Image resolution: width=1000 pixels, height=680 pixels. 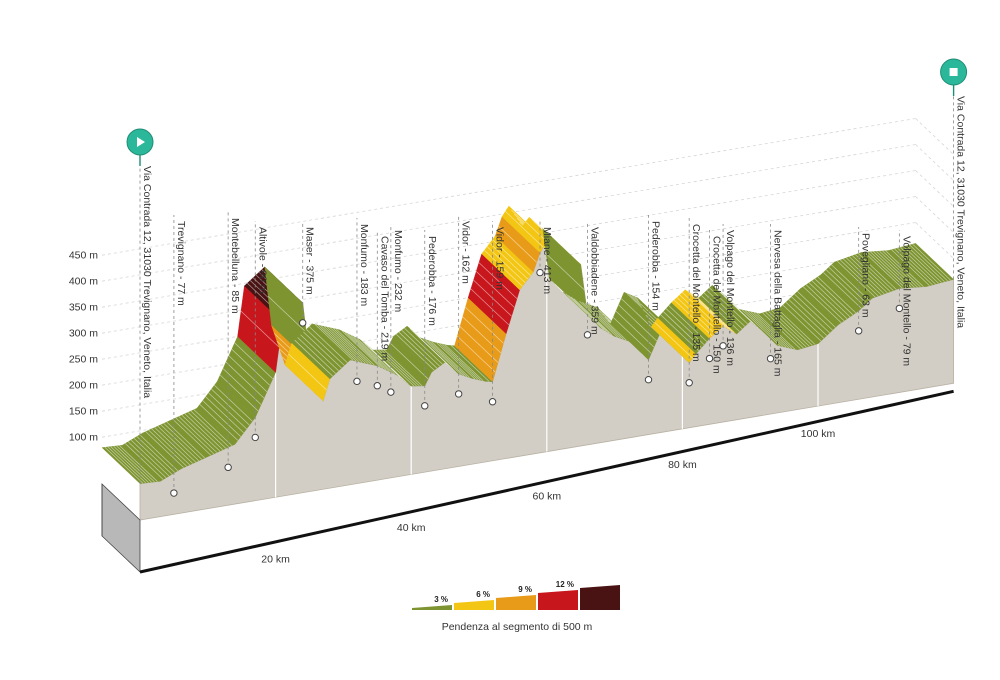 I want to click on legend-label: 12 %, so click(x=565, y=584).